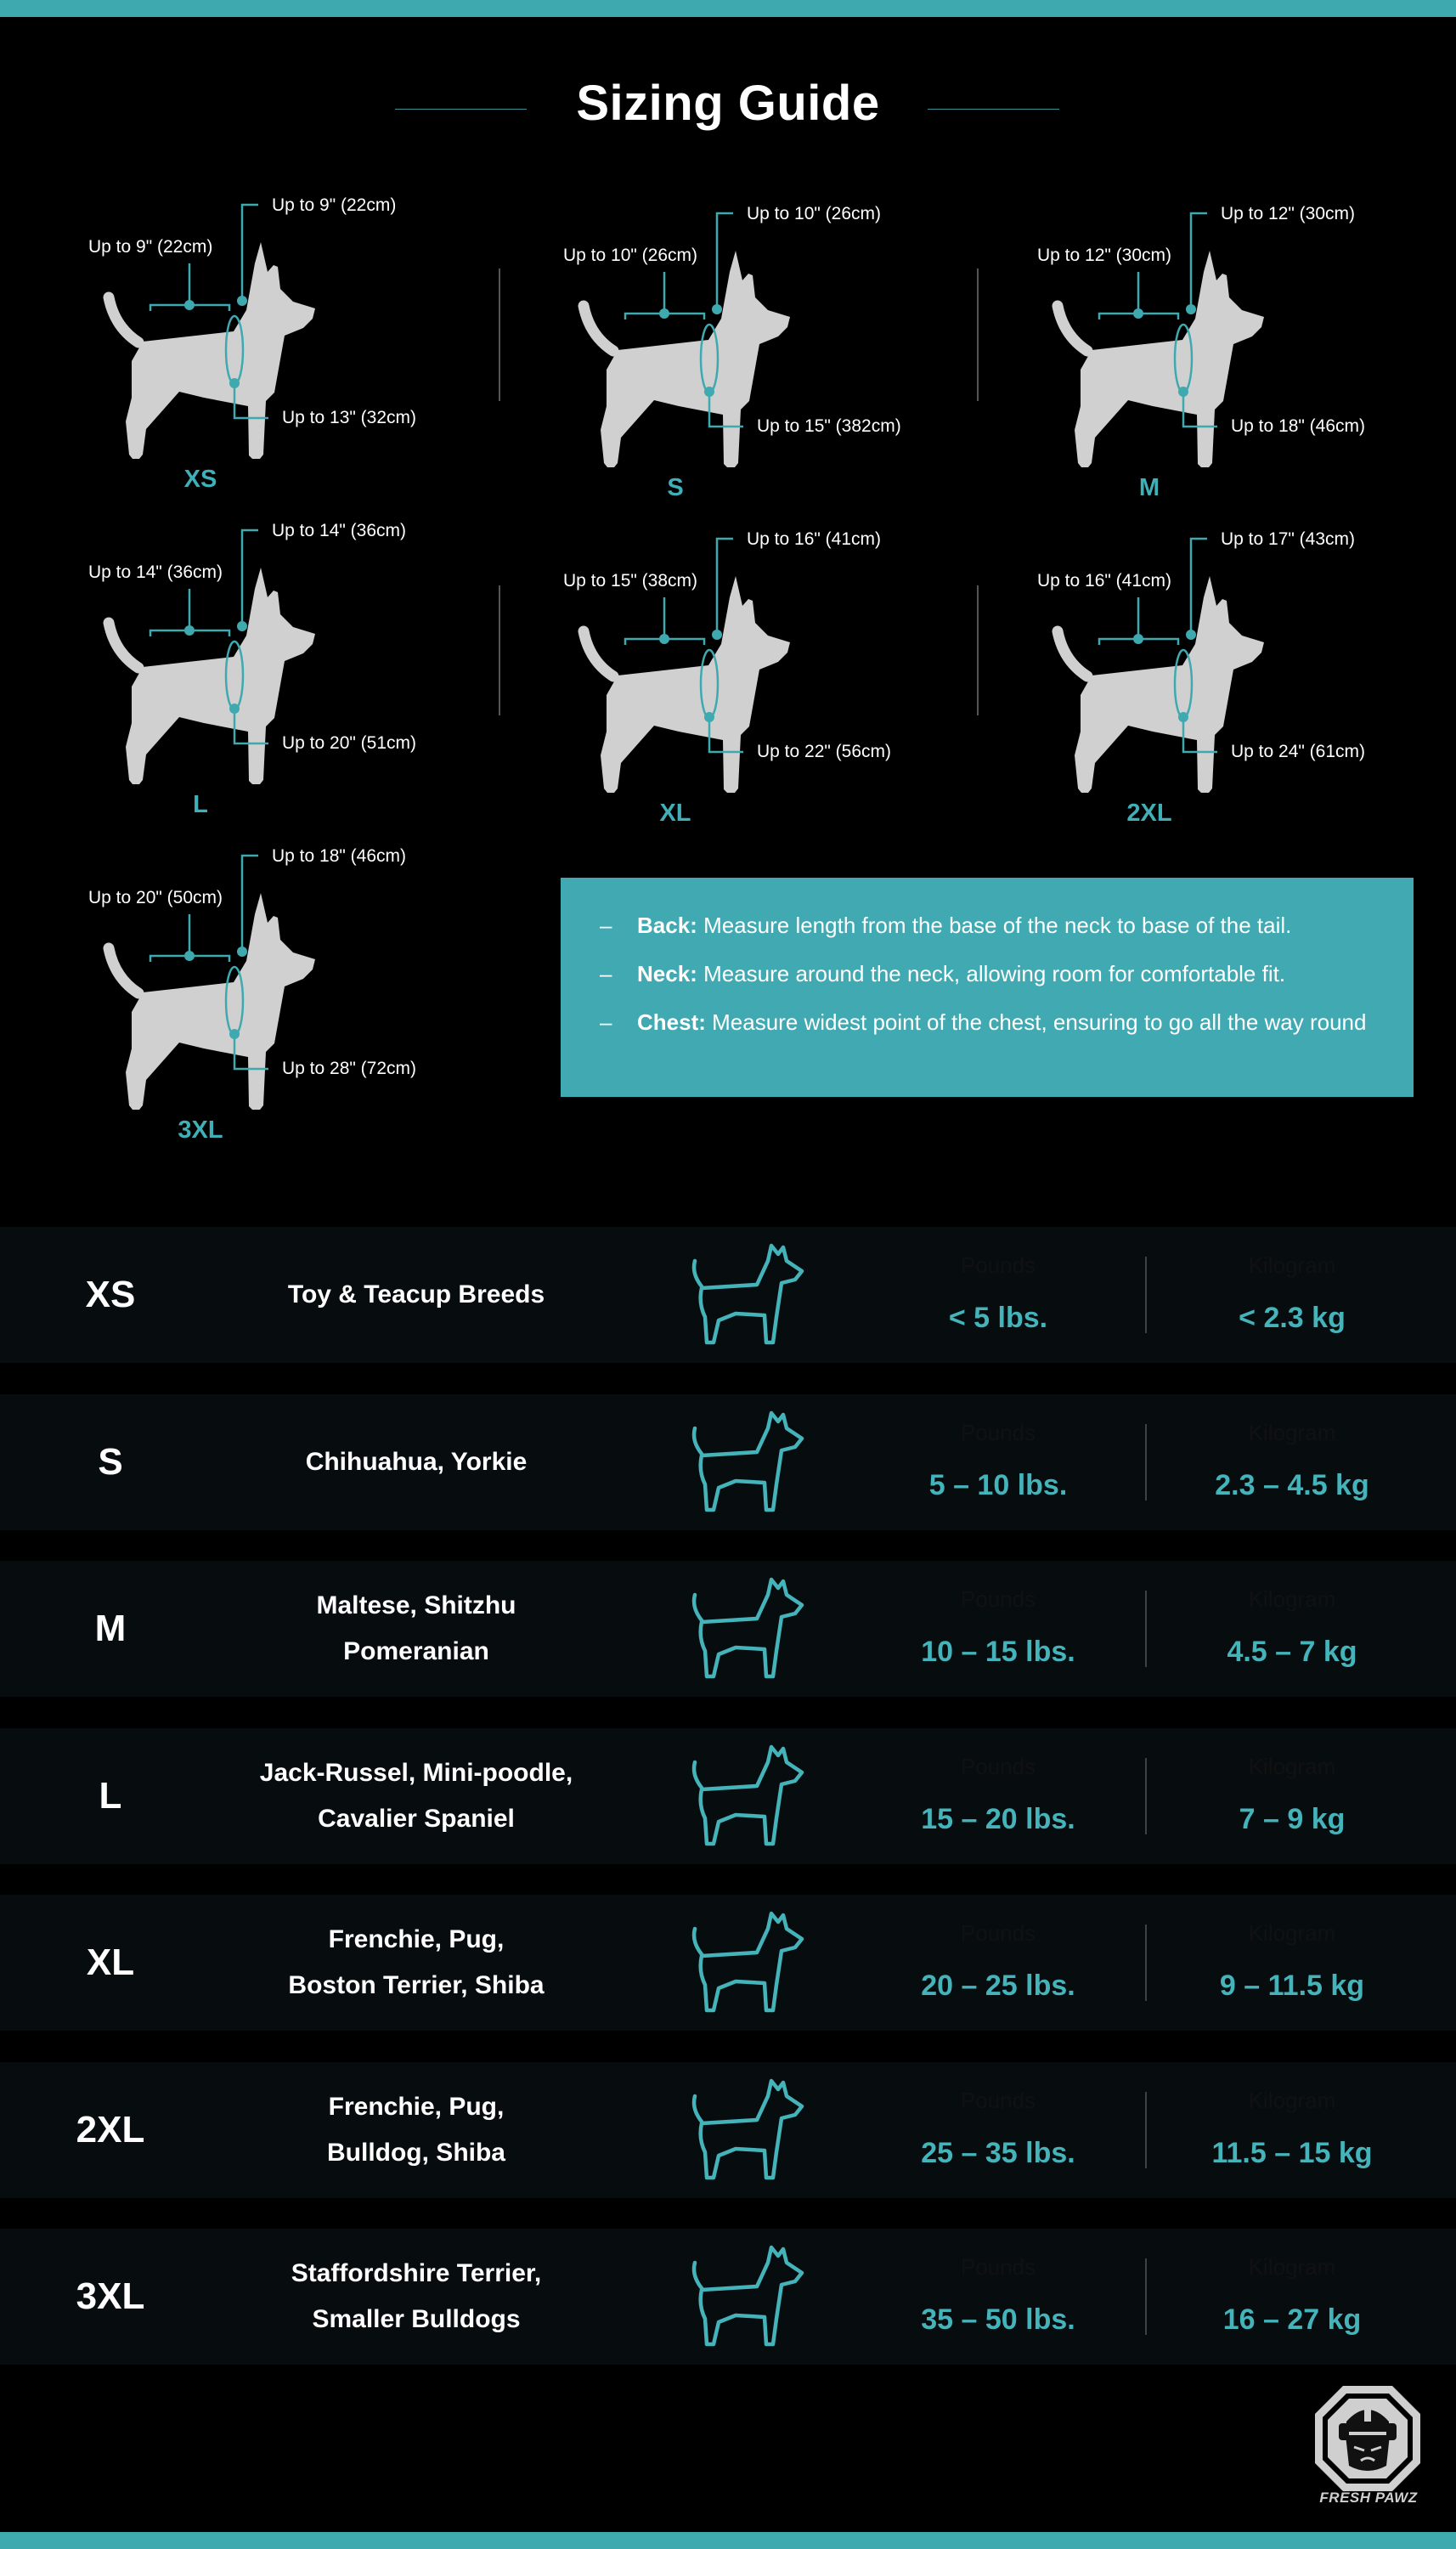 The width and height of the screenshot is (1456, 2549). Describe the element at coordinates (340, 530) in the screenshot. I see `neck-measurement: Up to 14" (36cm)` at that location.